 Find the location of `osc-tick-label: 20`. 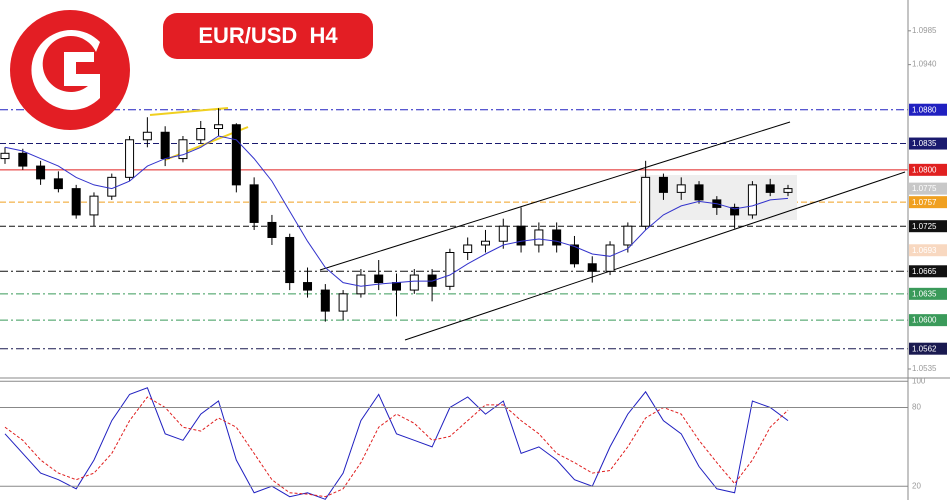

osc-tick-label: 20 is located at coordinates (916, 485).